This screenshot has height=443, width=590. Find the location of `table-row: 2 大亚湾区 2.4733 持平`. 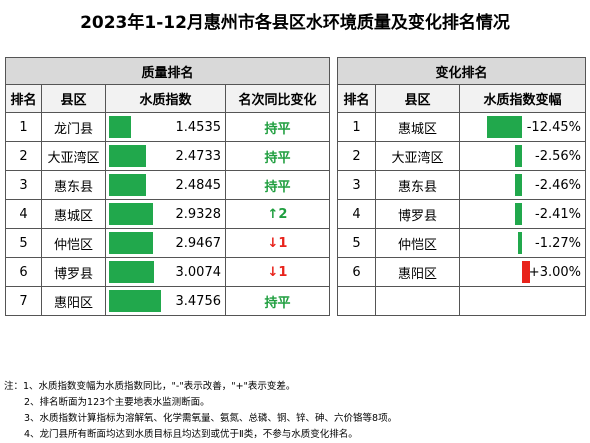

table-row: 2 大亚湾区 2.4733 持平 is located at coordinates (168, 156).